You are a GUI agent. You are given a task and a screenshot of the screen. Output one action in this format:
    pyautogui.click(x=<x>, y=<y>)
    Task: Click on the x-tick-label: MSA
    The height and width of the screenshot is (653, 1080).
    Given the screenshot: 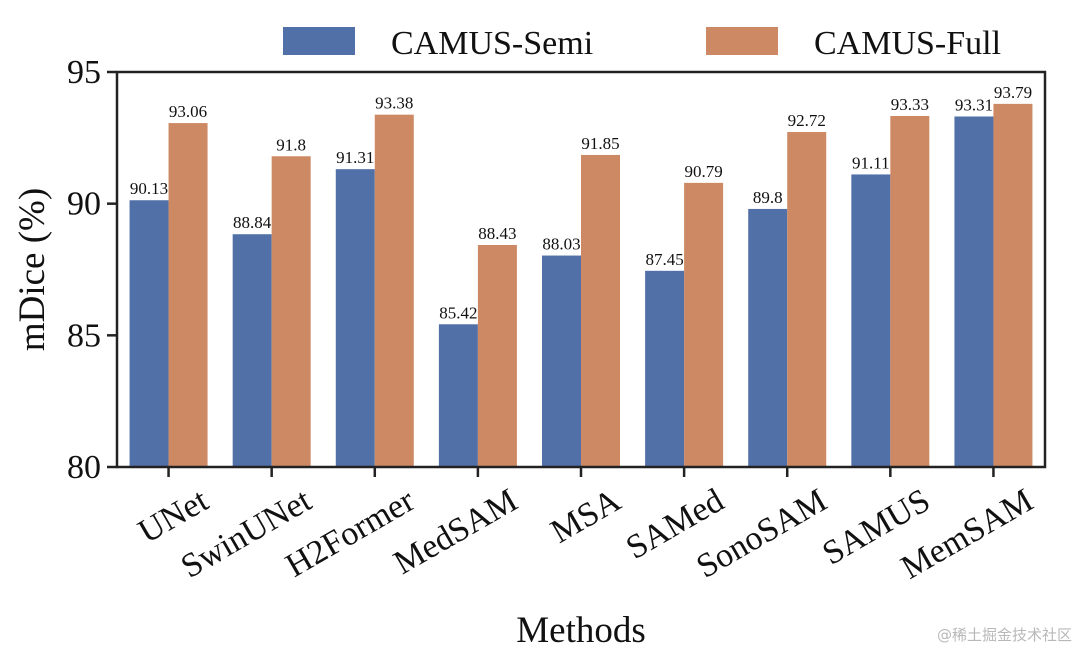 What is the action you would take?
    pyautogui.click(x=586, y=516)
    